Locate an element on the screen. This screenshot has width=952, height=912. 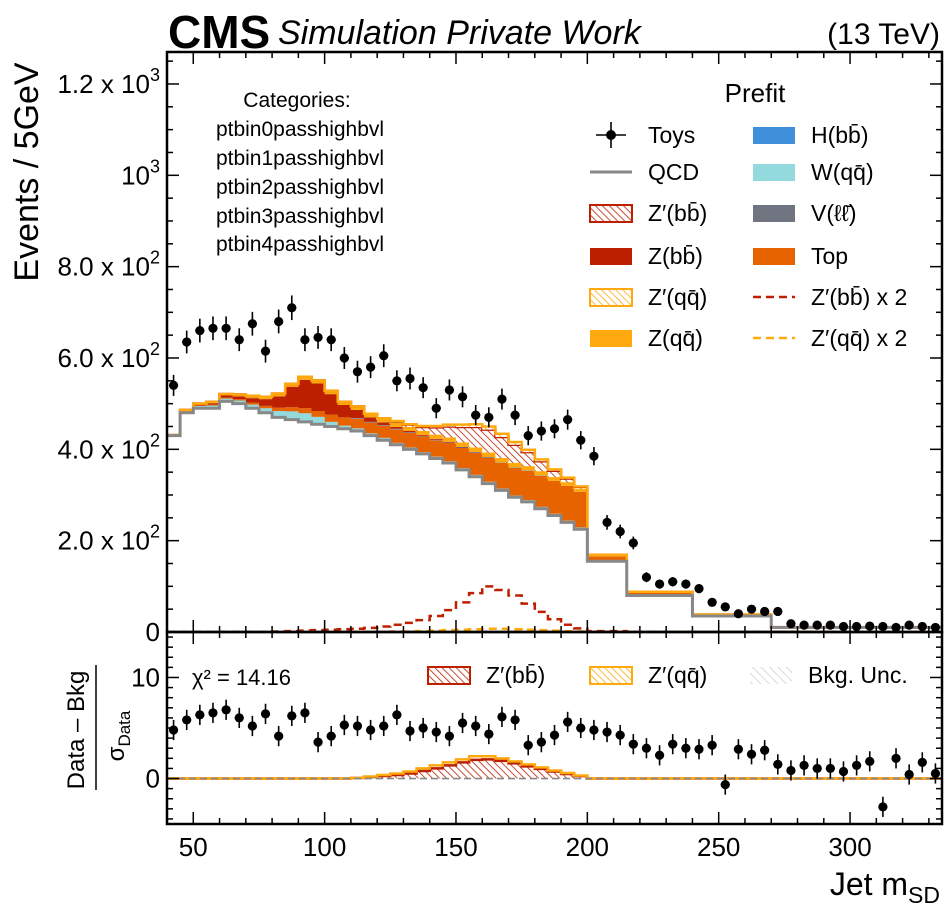
y-tick-mantissa: 1.2 x 10 is located at coordinates (103, 84).